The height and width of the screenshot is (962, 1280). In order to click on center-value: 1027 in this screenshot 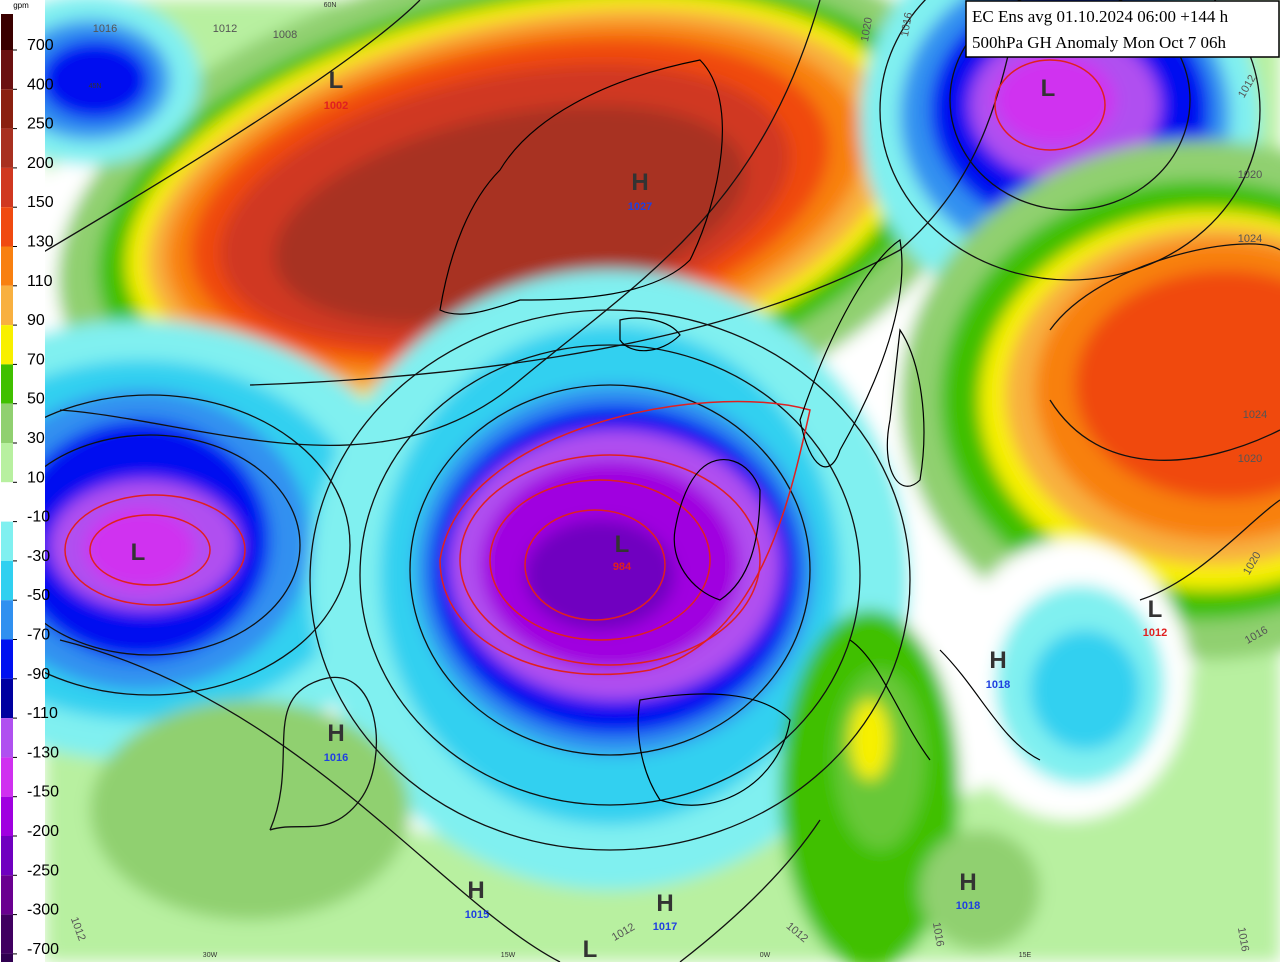, I will do `click(640, 207)`.